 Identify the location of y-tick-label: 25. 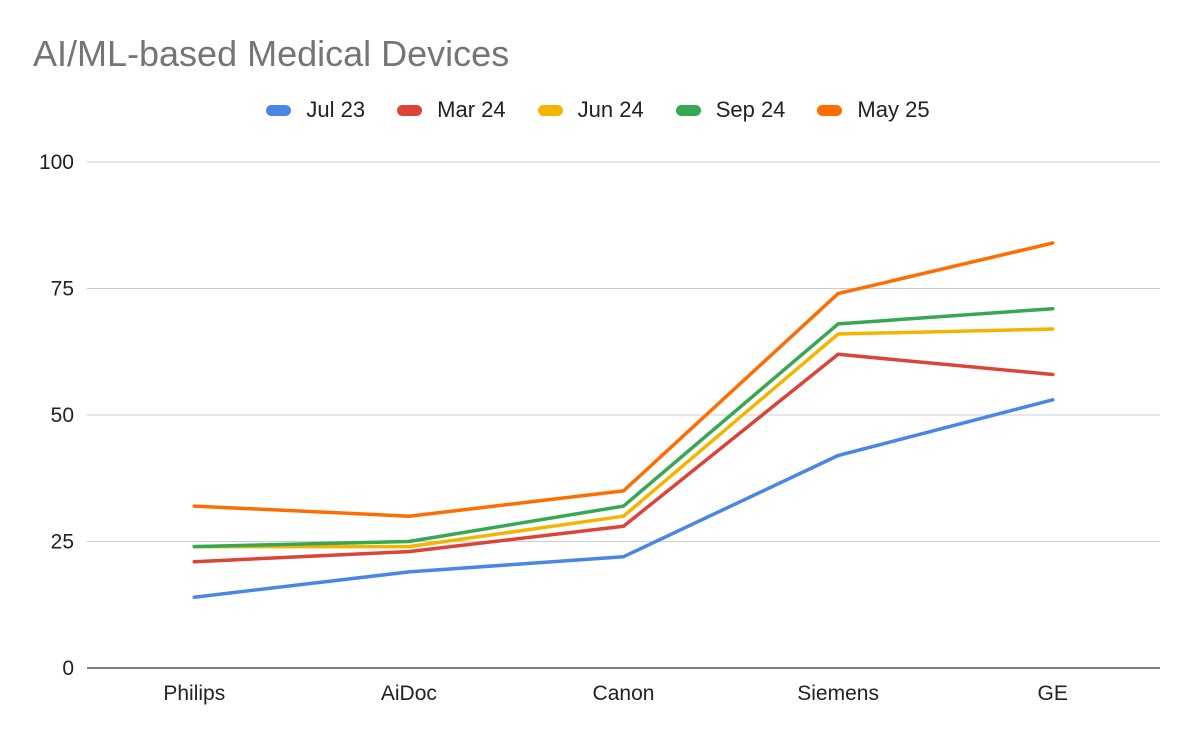
(62, 542).